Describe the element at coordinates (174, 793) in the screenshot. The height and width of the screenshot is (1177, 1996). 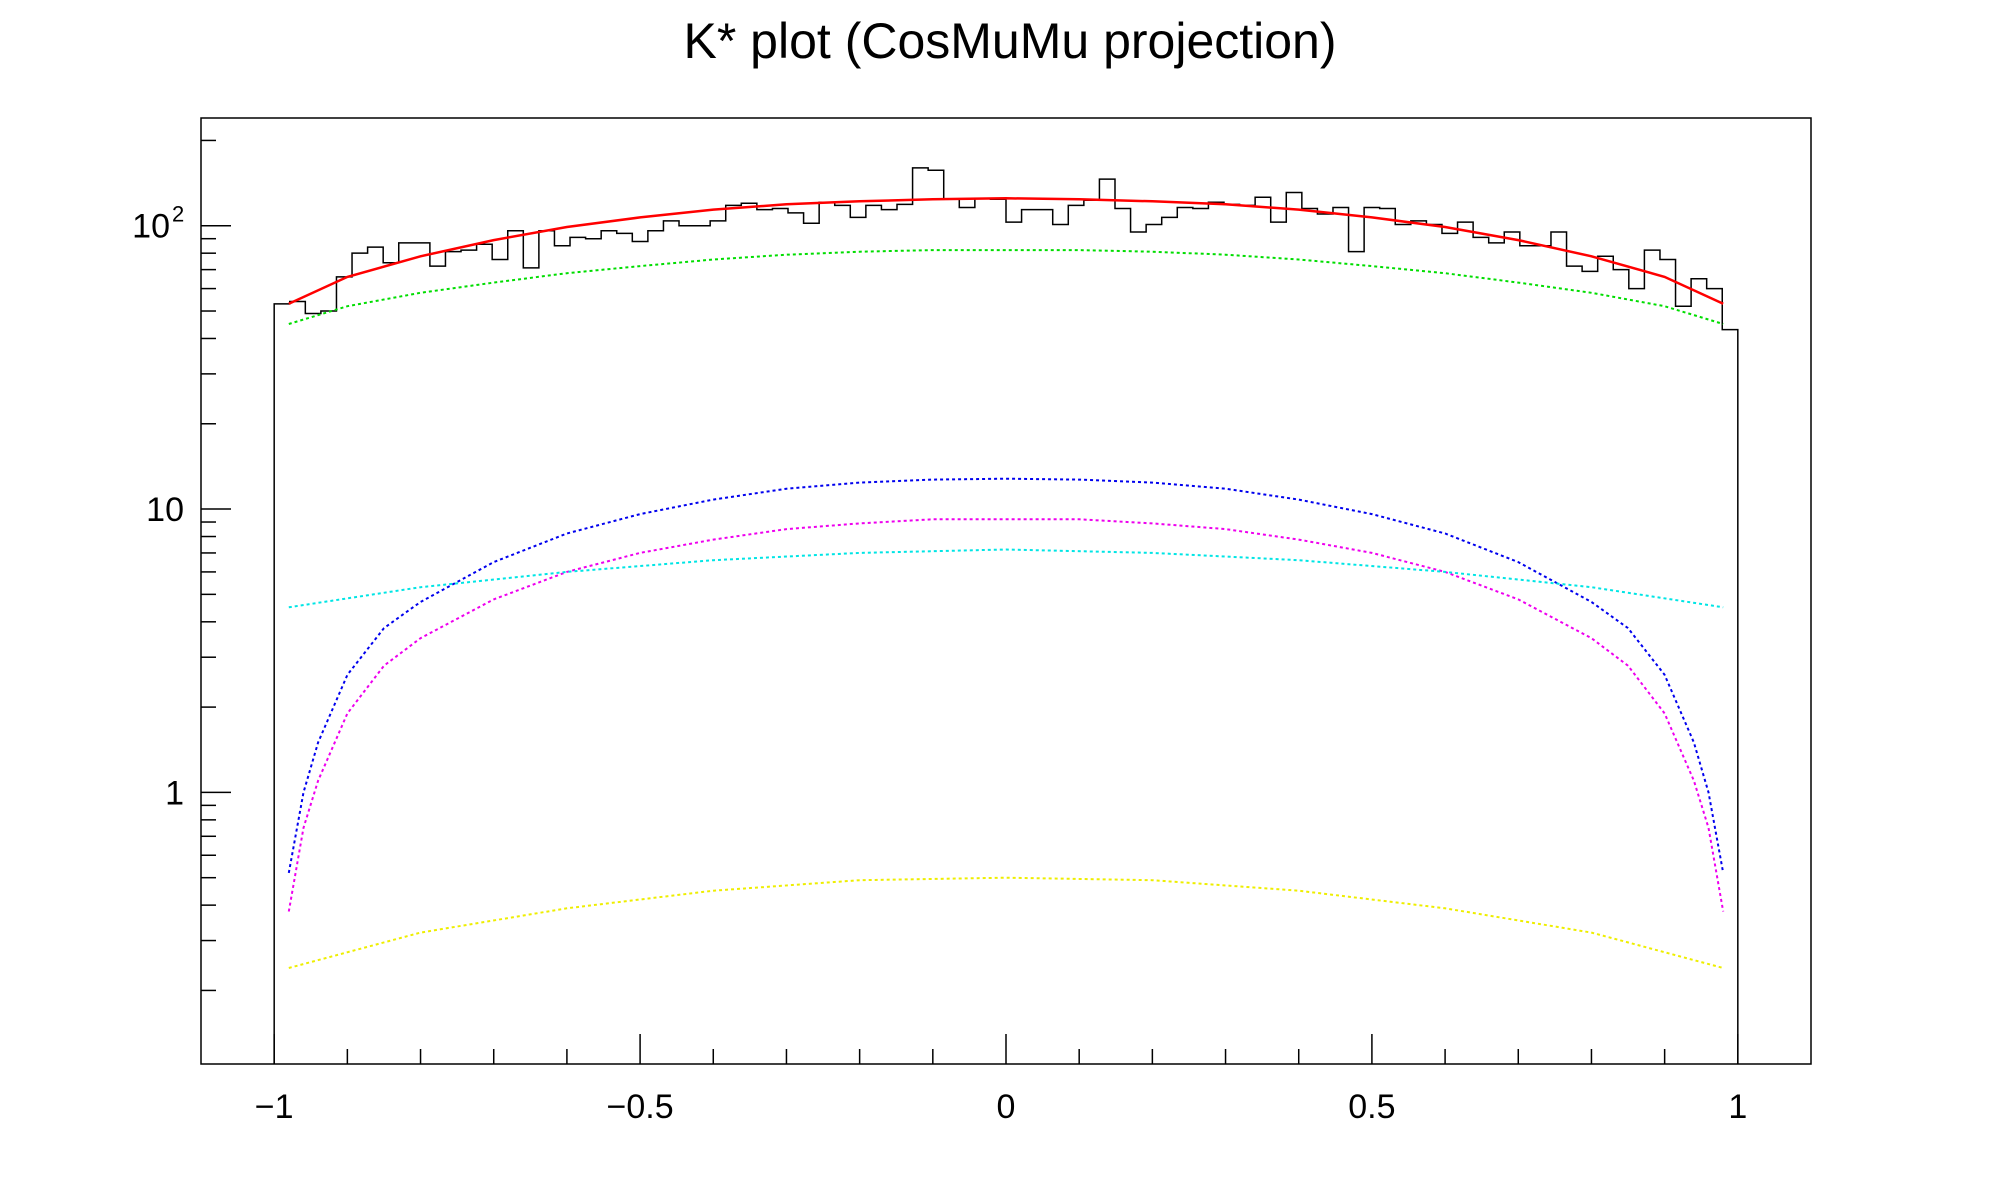
I see `y-tick-label: 1` at that location.